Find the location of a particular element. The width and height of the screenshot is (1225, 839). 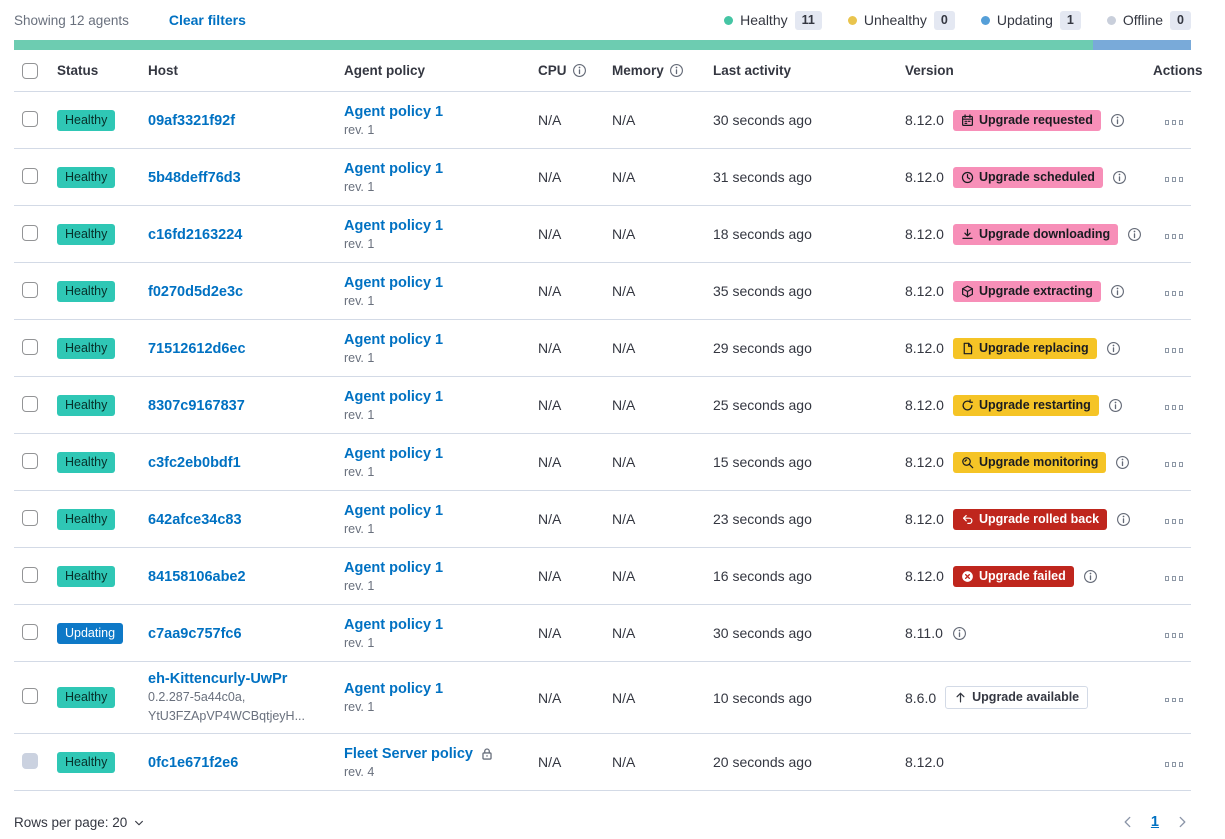

page-number-button: 1 is located at coordinates (1154, 822).